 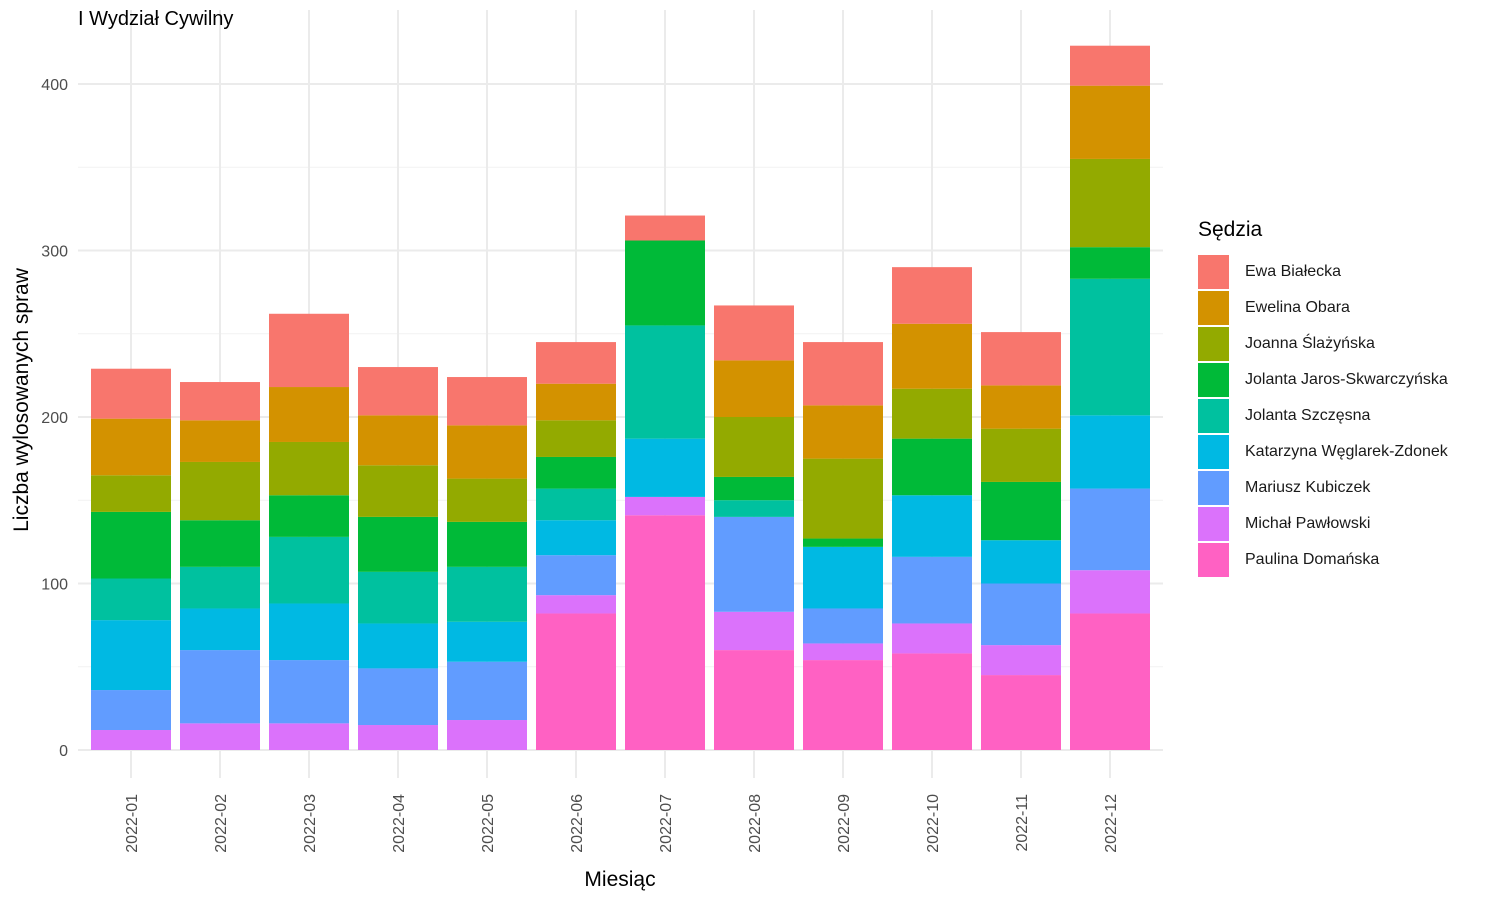 I want to click on bar-segment: Ewelina Obara 2022-06: 22, so click(x=576, y=402).